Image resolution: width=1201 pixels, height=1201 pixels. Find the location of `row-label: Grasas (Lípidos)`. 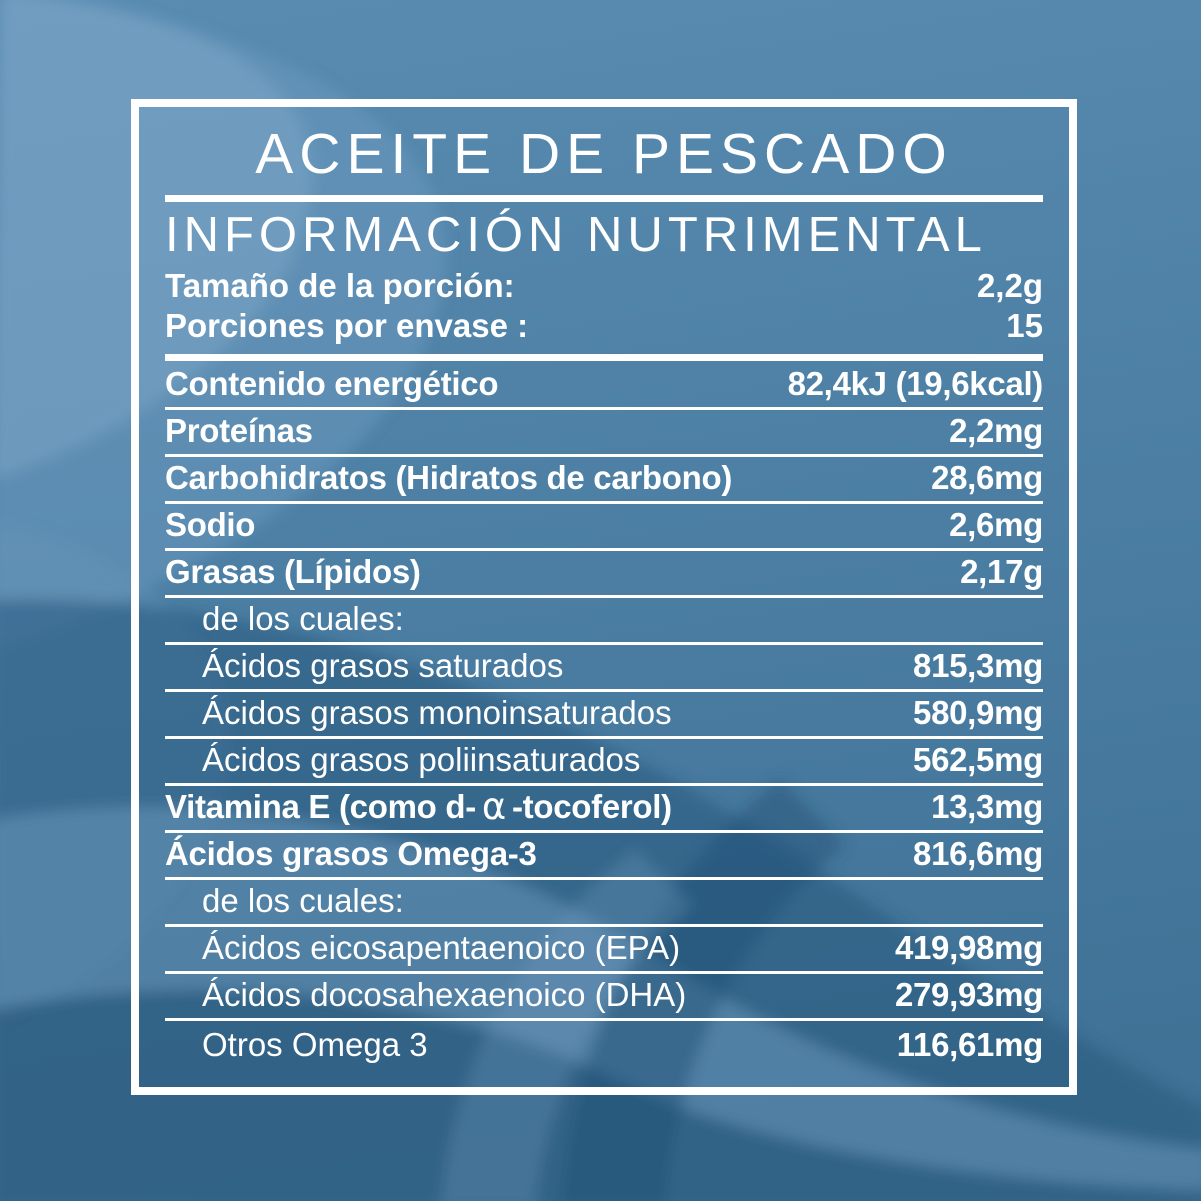

row-label: Grasas (Lípidos) is located at coordinates (293, 571).